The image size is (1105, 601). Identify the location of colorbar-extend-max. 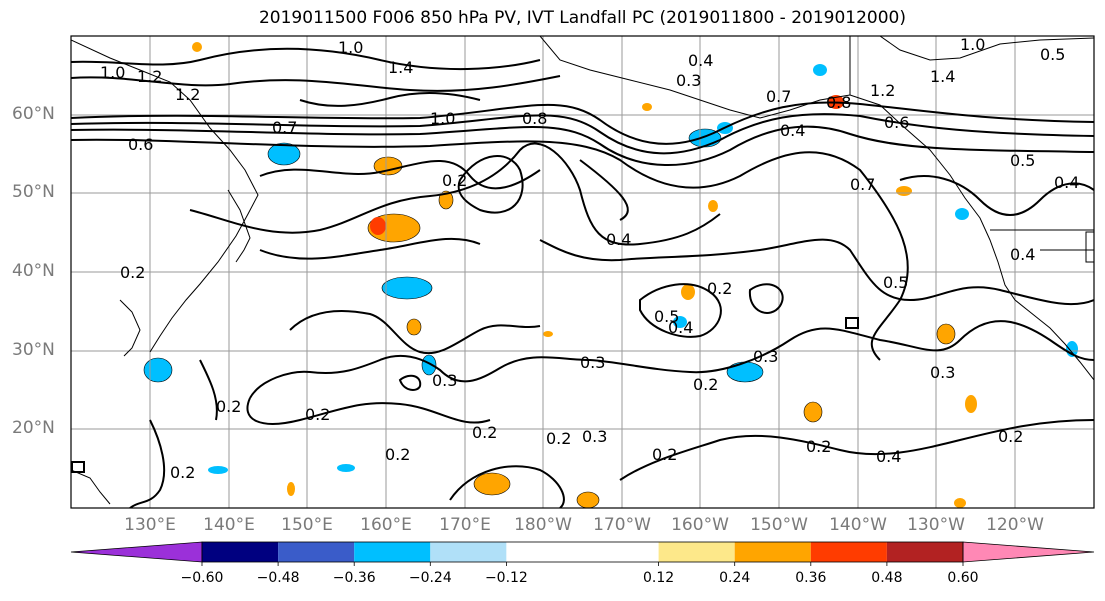
(1028, 552).